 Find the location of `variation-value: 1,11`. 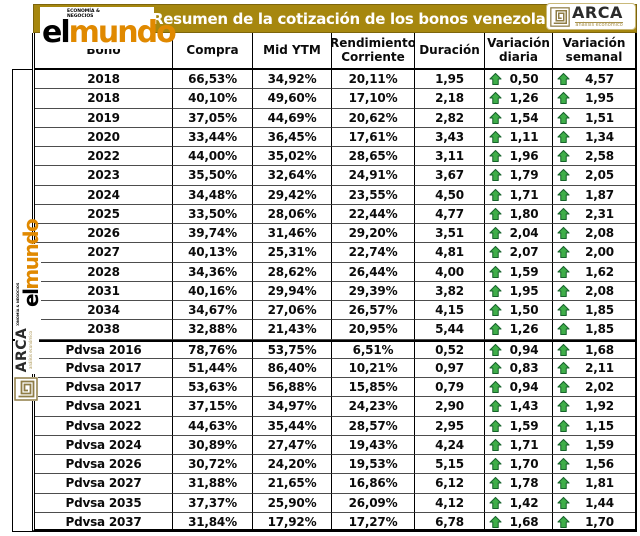

variation-value: 1,11 is located at coordinates (524, 136).